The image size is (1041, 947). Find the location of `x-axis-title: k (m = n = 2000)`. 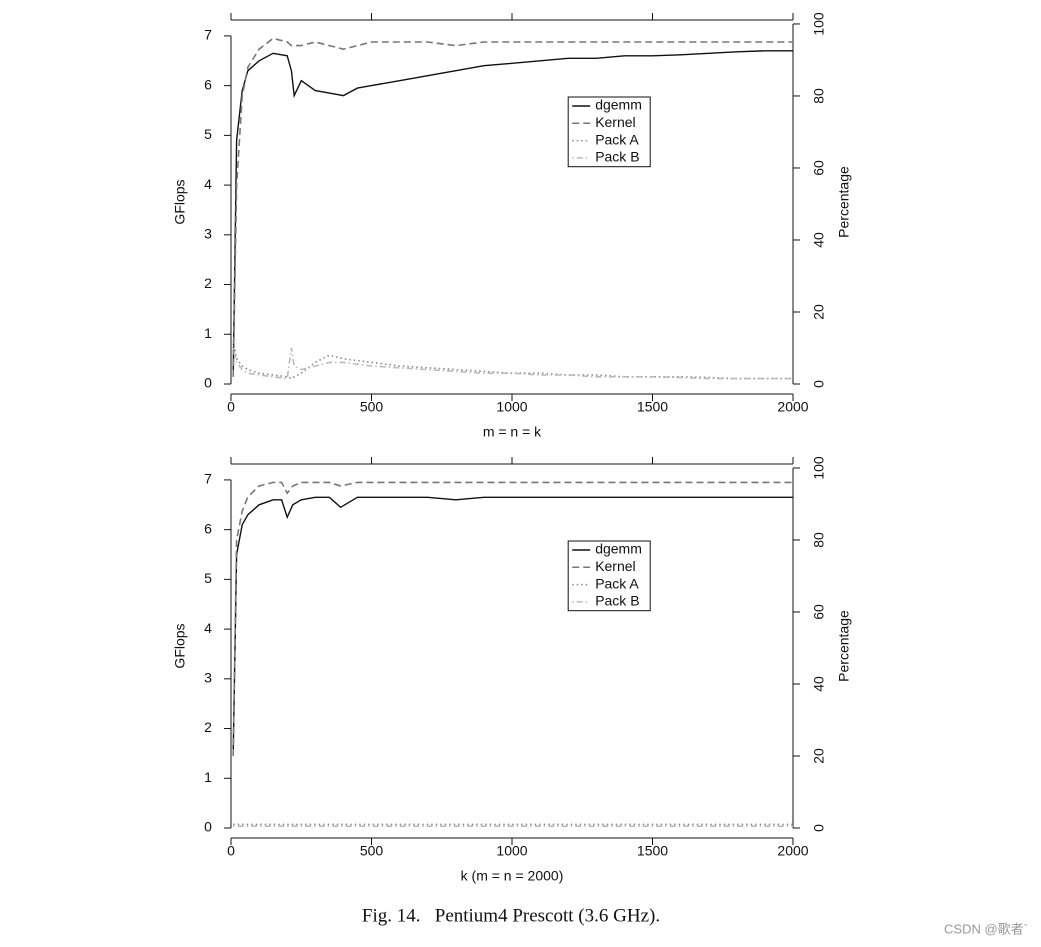

x-axis-title: k (m = n = 2000) is located at coordinates (512, 876).